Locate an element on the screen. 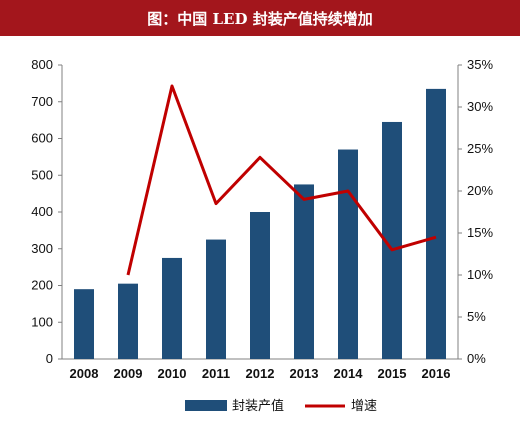  y-left-tick-label: 0 is located at coordinates (49, 358).